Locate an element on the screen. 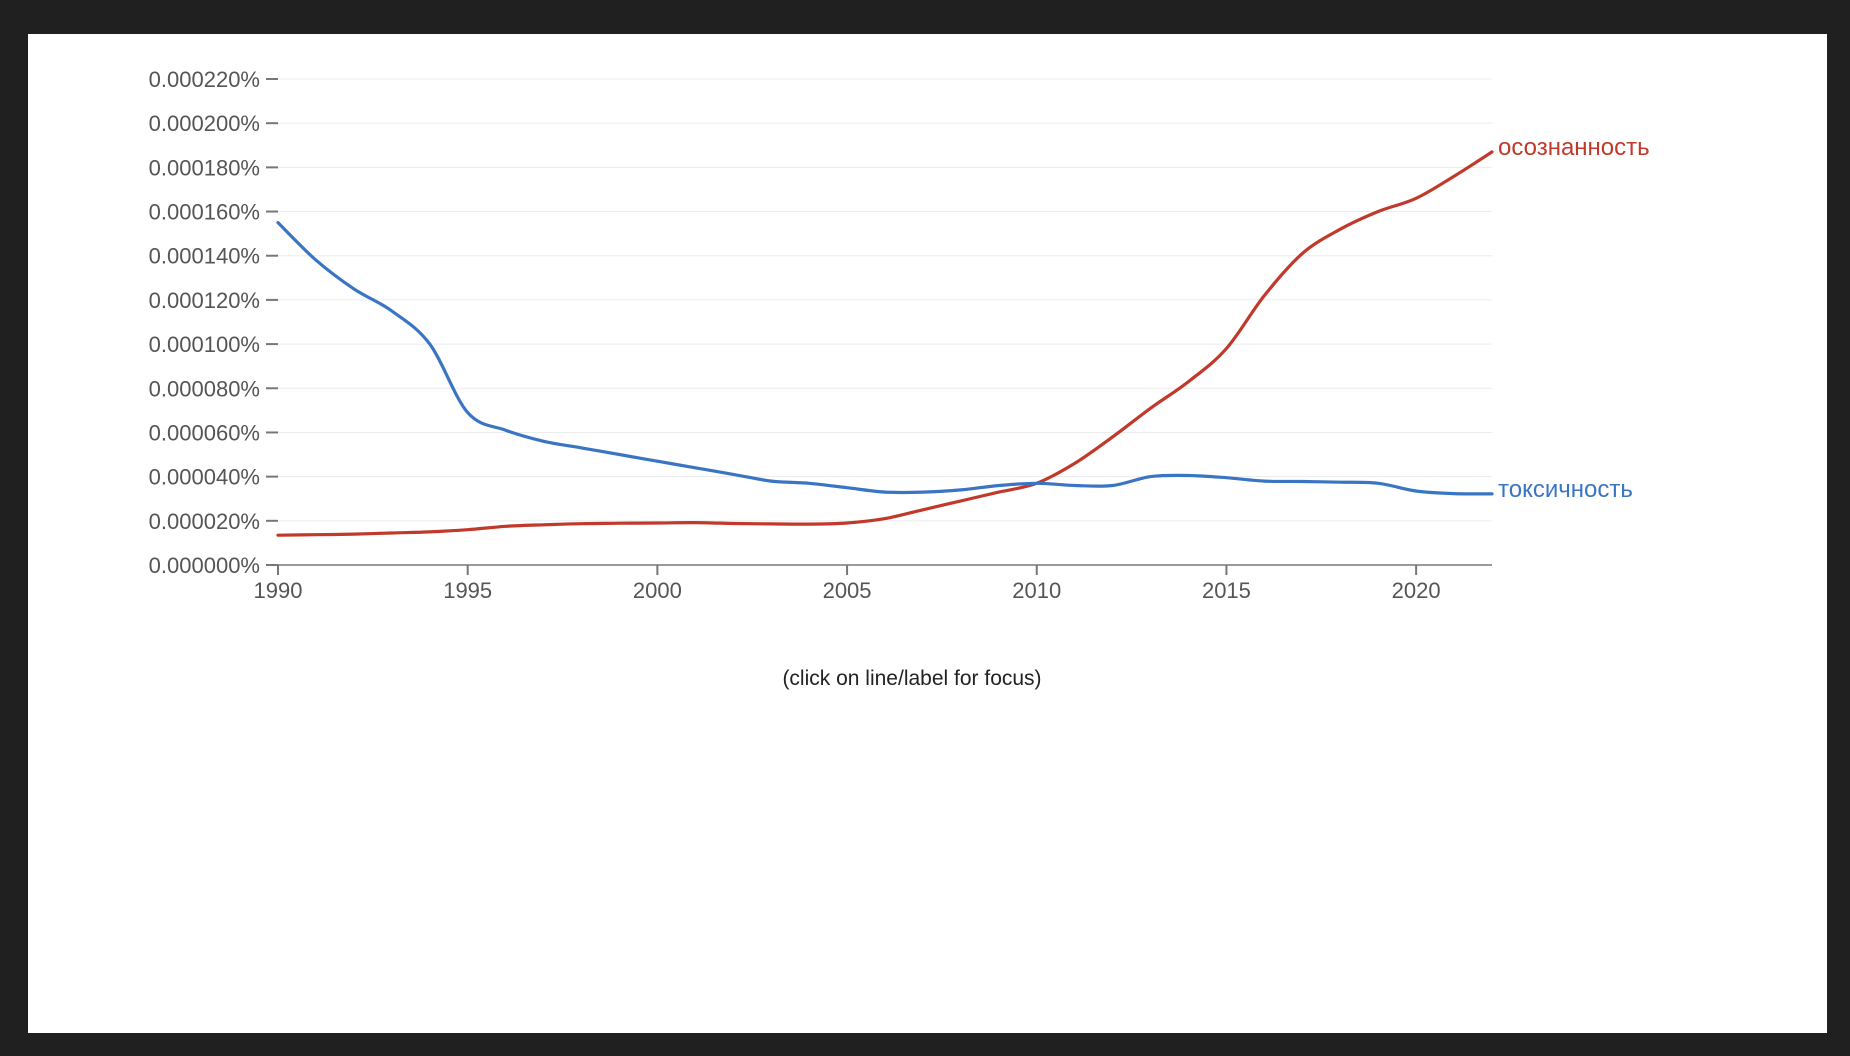 The image size is (1850, 1056). y-tick-label: 0.000180% is located at coordinates (204, 167).